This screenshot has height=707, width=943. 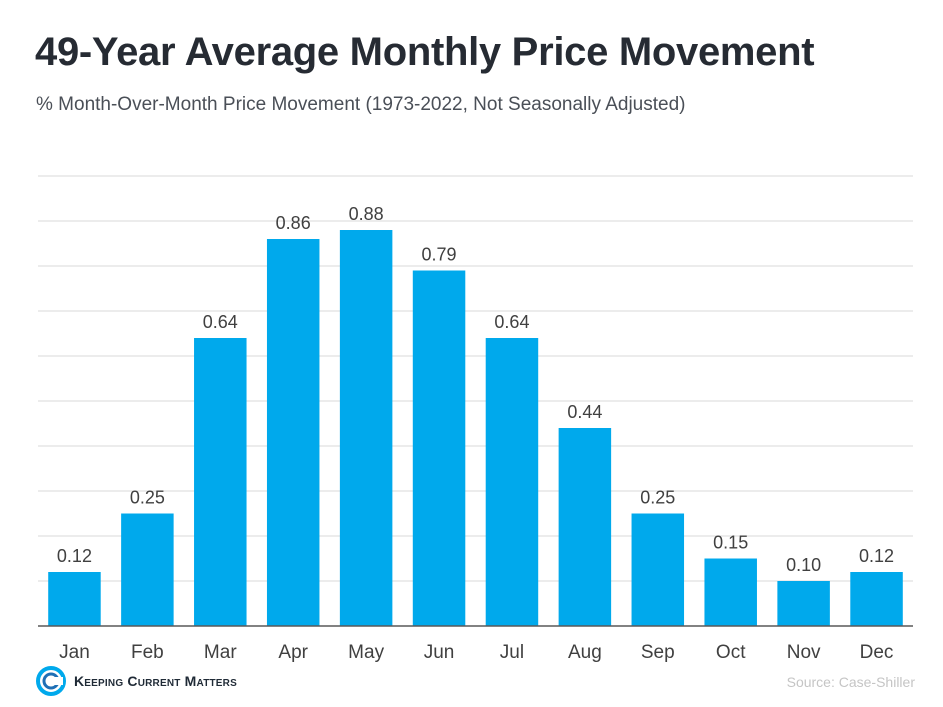 I want to click on data-label: 0.10, so click(x=803, y=565).